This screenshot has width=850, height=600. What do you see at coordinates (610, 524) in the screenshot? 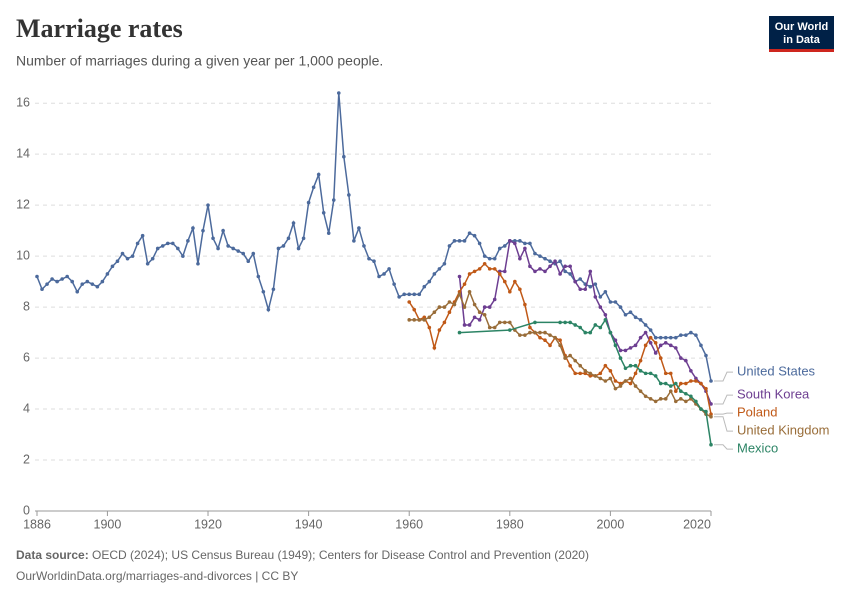
I see `x-tick-label: 2000` at bounding box center [610, 524].